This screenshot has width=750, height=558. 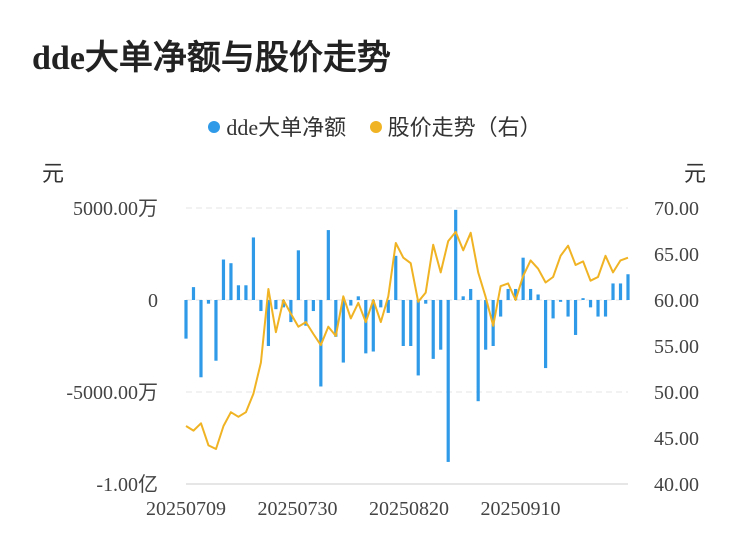 I want to click on legend-item-price: 股价走势（右）, so click(x=455, y=126).